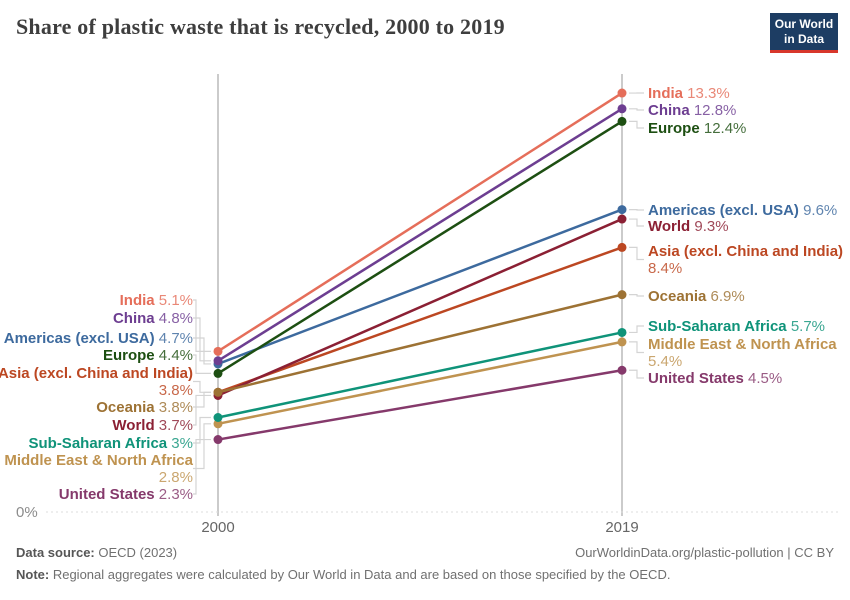 The height and width of the screenshot is (600, 850). Describe the element at coordinates (697, 128) in the screenshot. I see `series-end-label: Europe 12.4%` at that location.